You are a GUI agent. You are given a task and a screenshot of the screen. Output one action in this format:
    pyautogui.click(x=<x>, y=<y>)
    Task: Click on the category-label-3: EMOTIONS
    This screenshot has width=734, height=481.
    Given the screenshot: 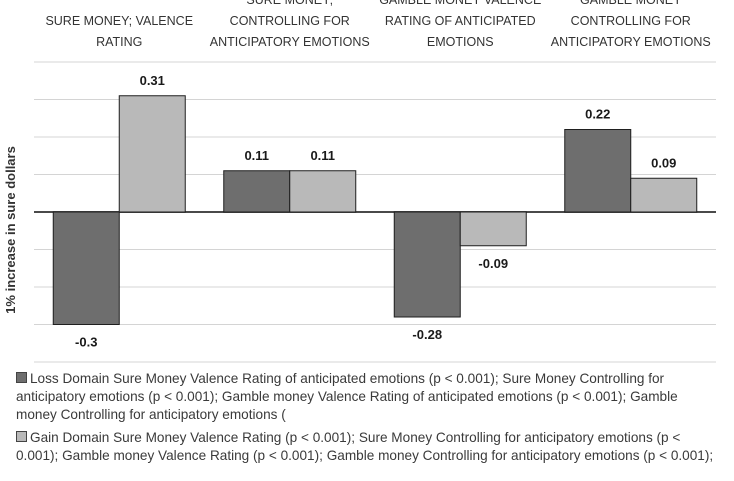 What is the action you would take?
    pyautogui.click(x=460, y=42)
    